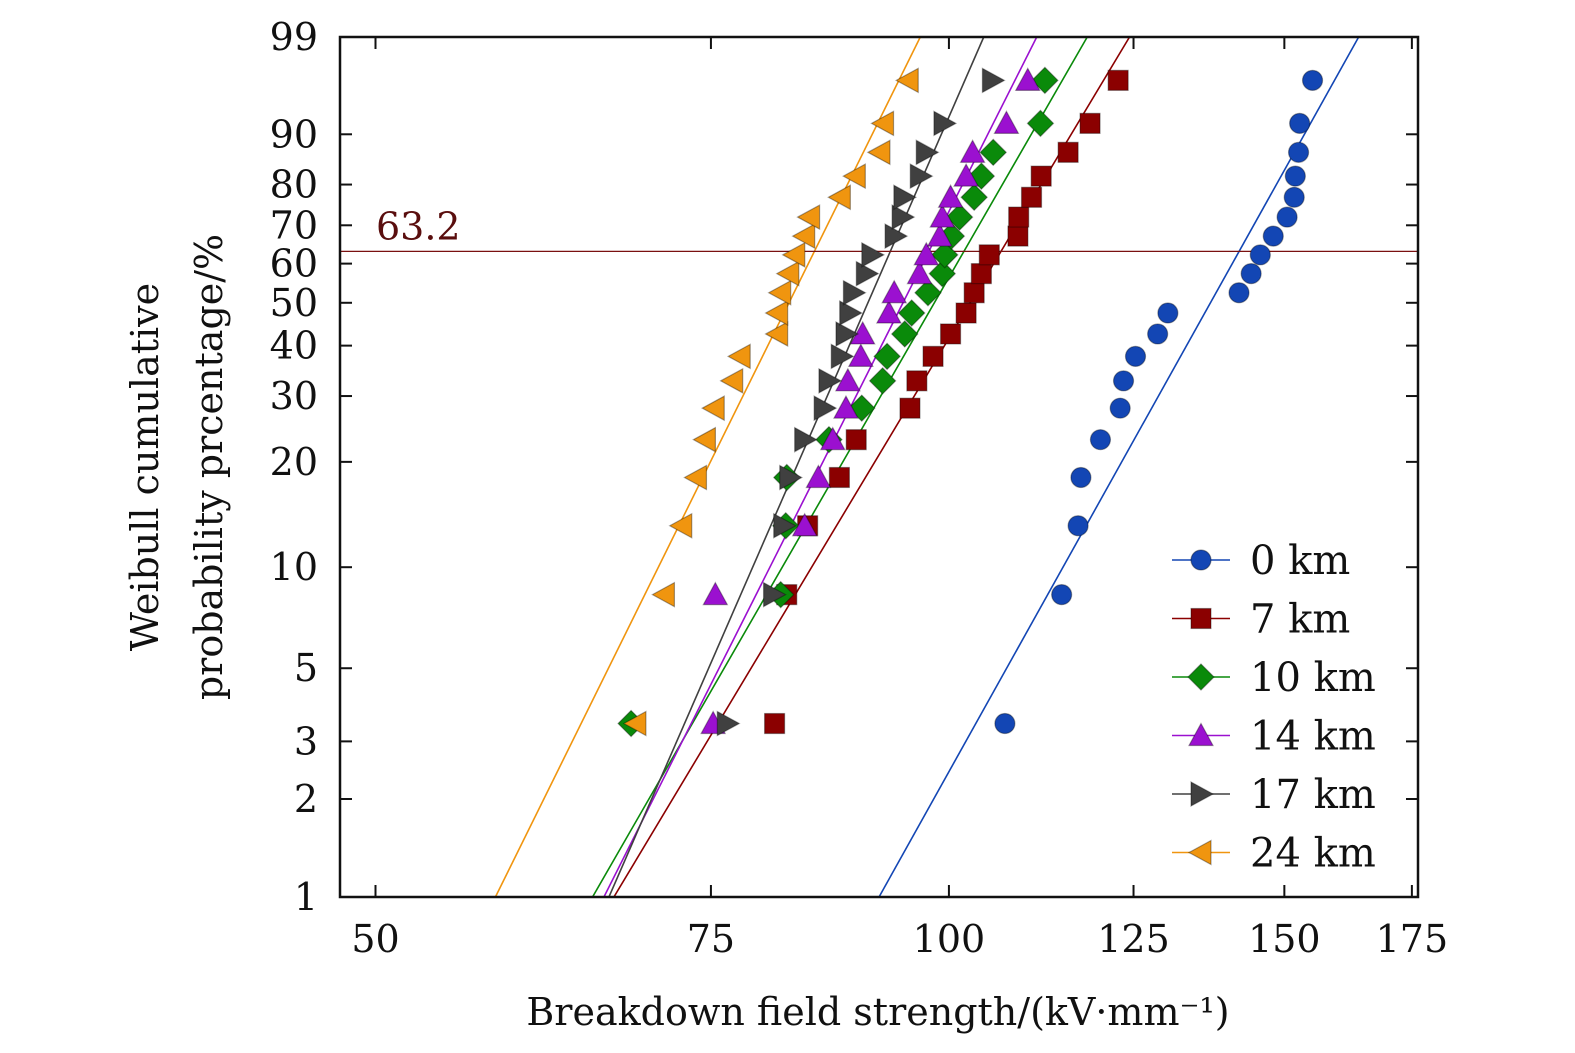 This screenshot has height=1053, width=1575. I want to click on y-tick-label: 70, so click(294, 225).